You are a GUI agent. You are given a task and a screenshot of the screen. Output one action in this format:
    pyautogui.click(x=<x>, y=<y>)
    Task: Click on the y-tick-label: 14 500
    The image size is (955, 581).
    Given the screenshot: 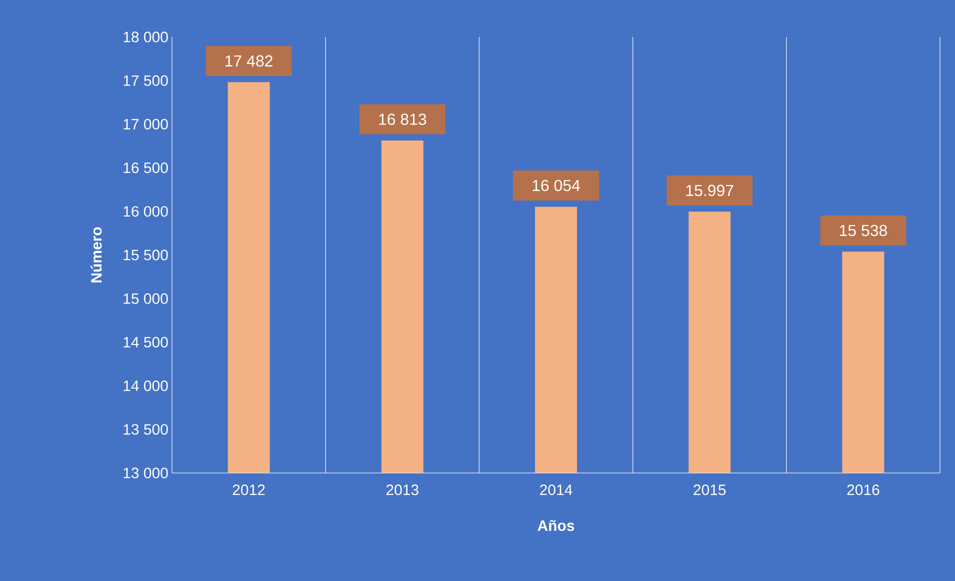 What is the action you would take?
    pyautogui.click(x=146, y=342)
    